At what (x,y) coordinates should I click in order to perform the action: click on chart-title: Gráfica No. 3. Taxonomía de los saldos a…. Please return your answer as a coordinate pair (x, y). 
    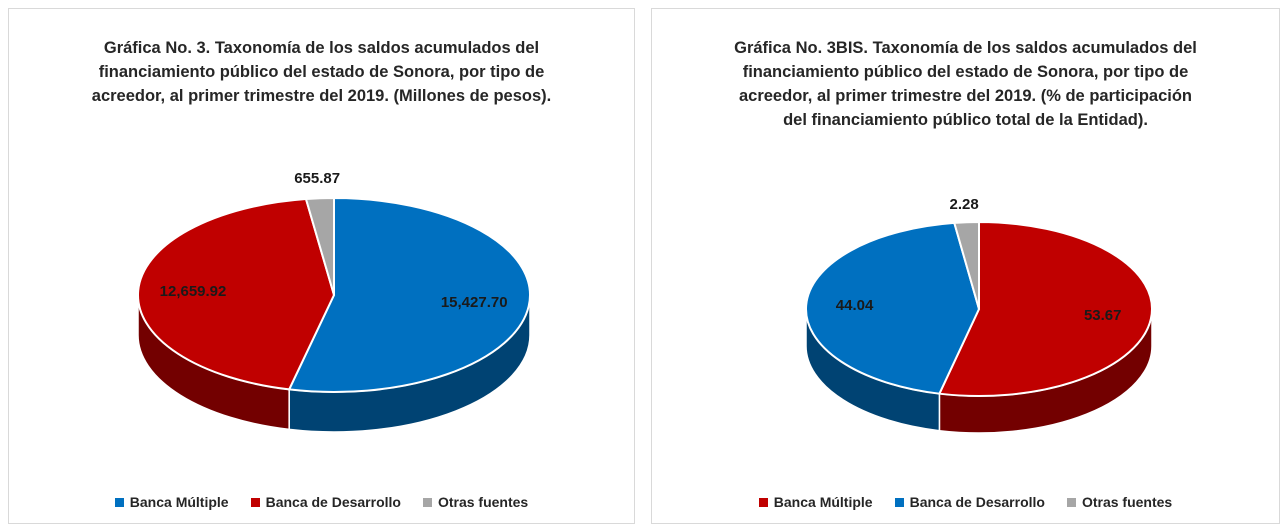
    Looking at the image, I should click on (321, 72).